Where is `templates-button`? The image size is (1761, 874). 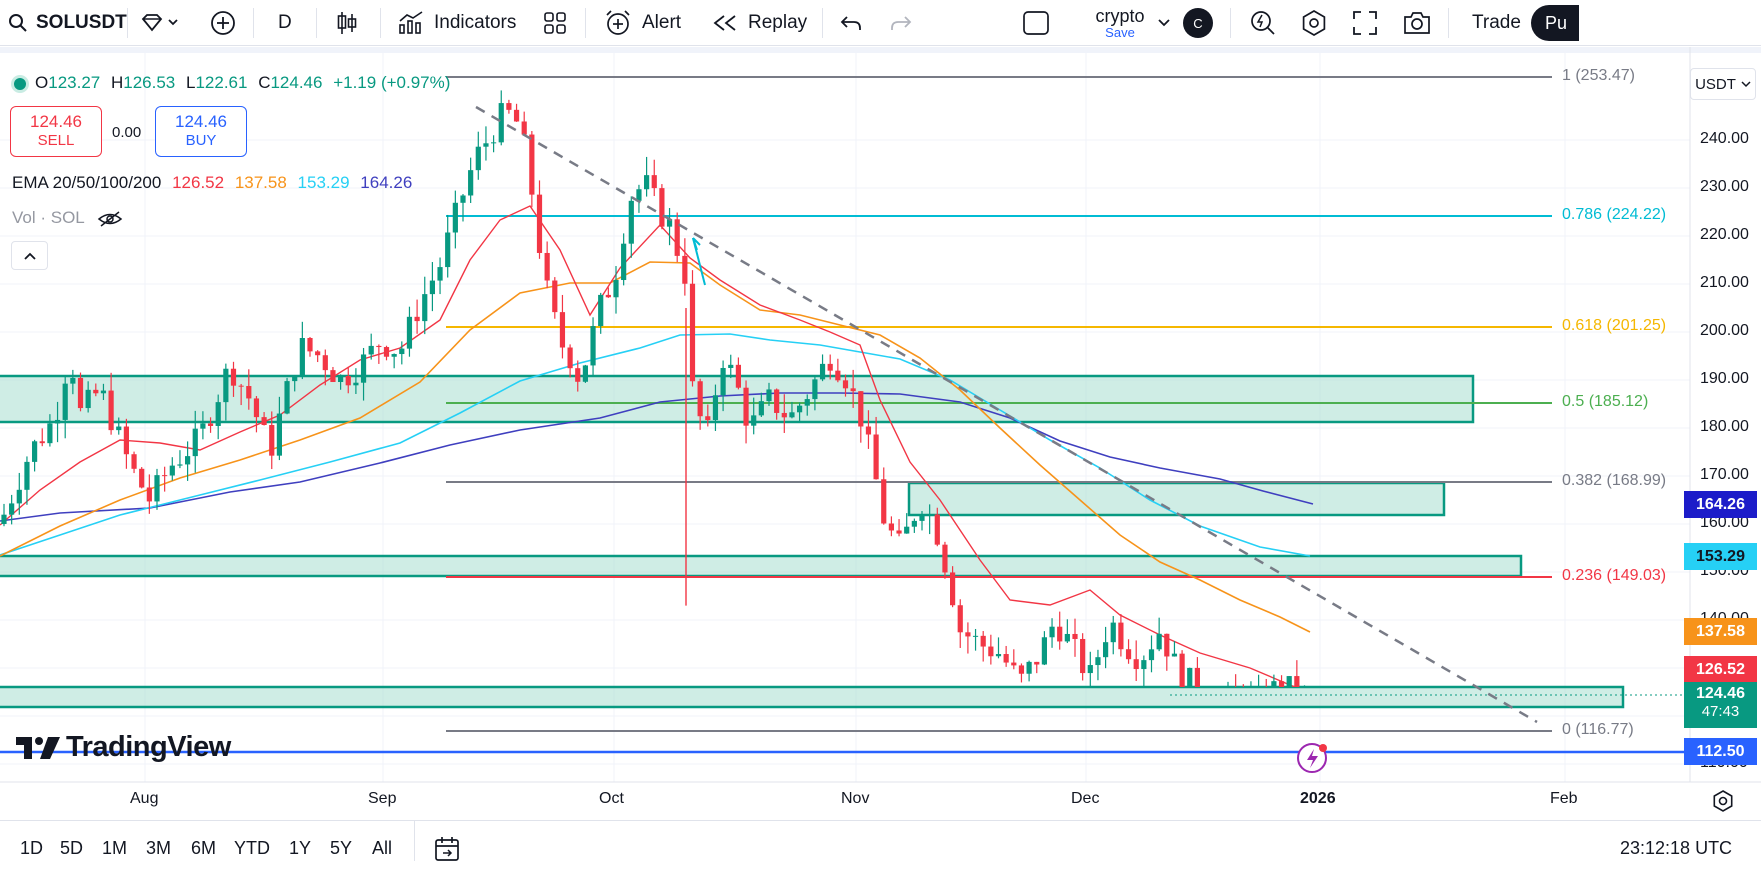
templates-button is located at coordinates (555, 23).